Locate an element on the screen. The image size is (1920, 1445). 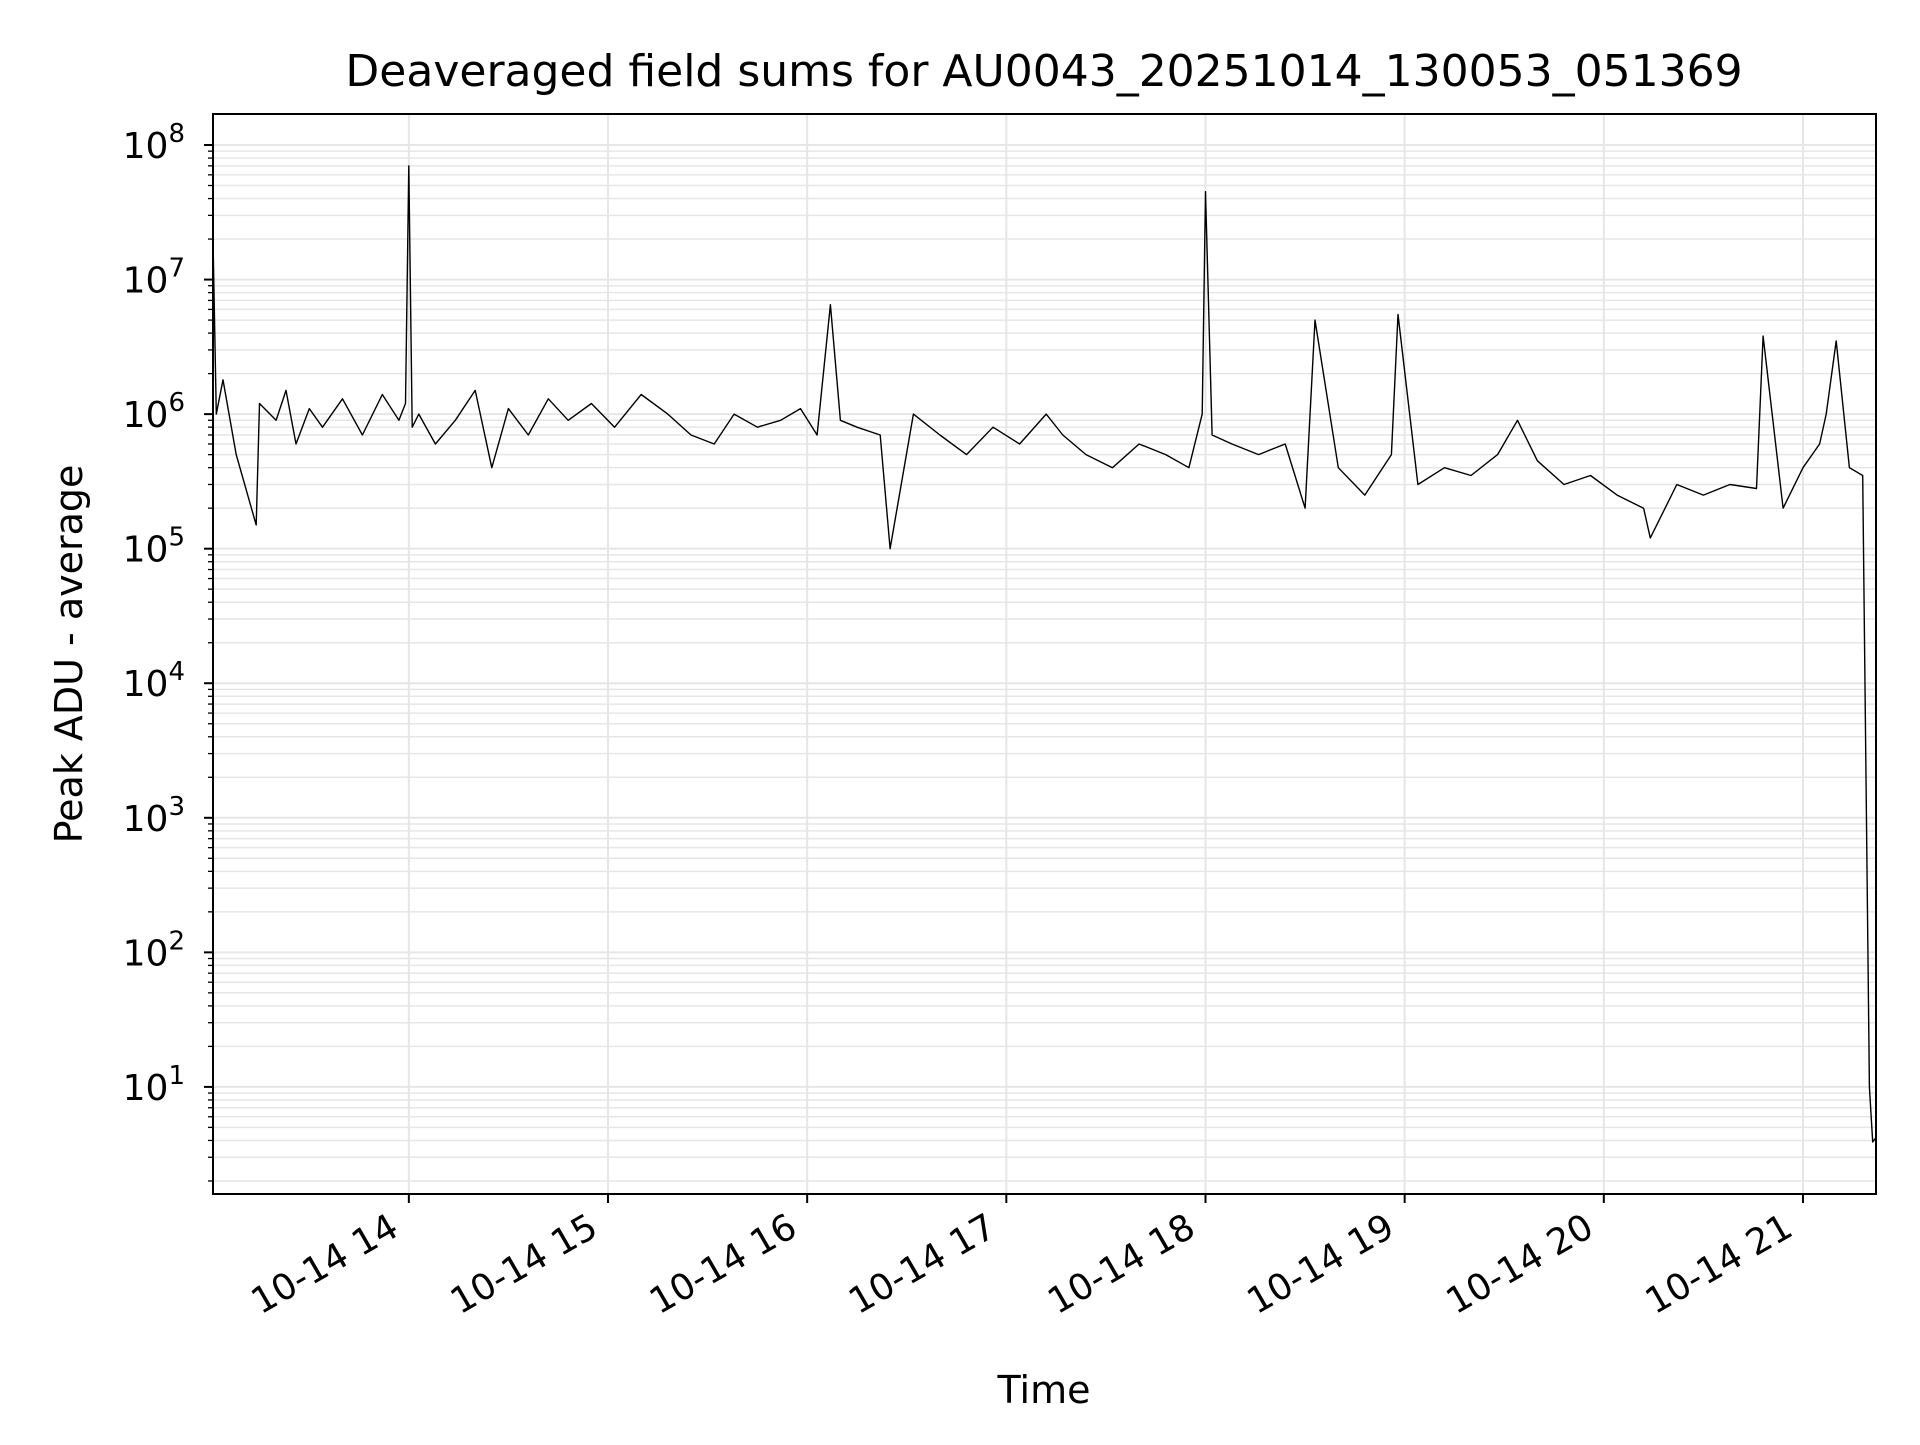
y-tick-label: 10⁵ is located at coordinates (154, 547).